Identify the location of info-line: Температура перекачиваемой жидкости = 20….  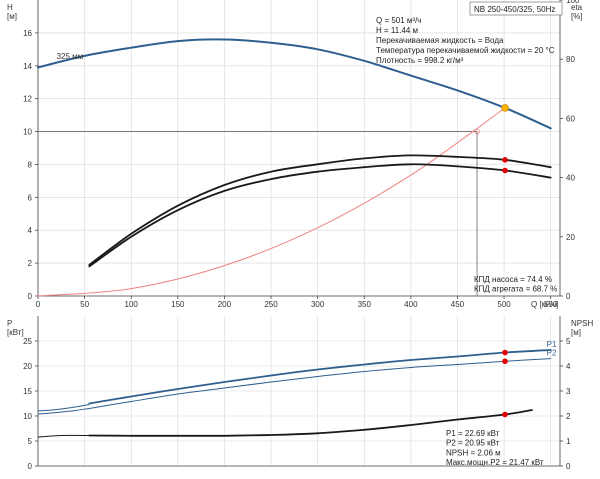
(465, 50).